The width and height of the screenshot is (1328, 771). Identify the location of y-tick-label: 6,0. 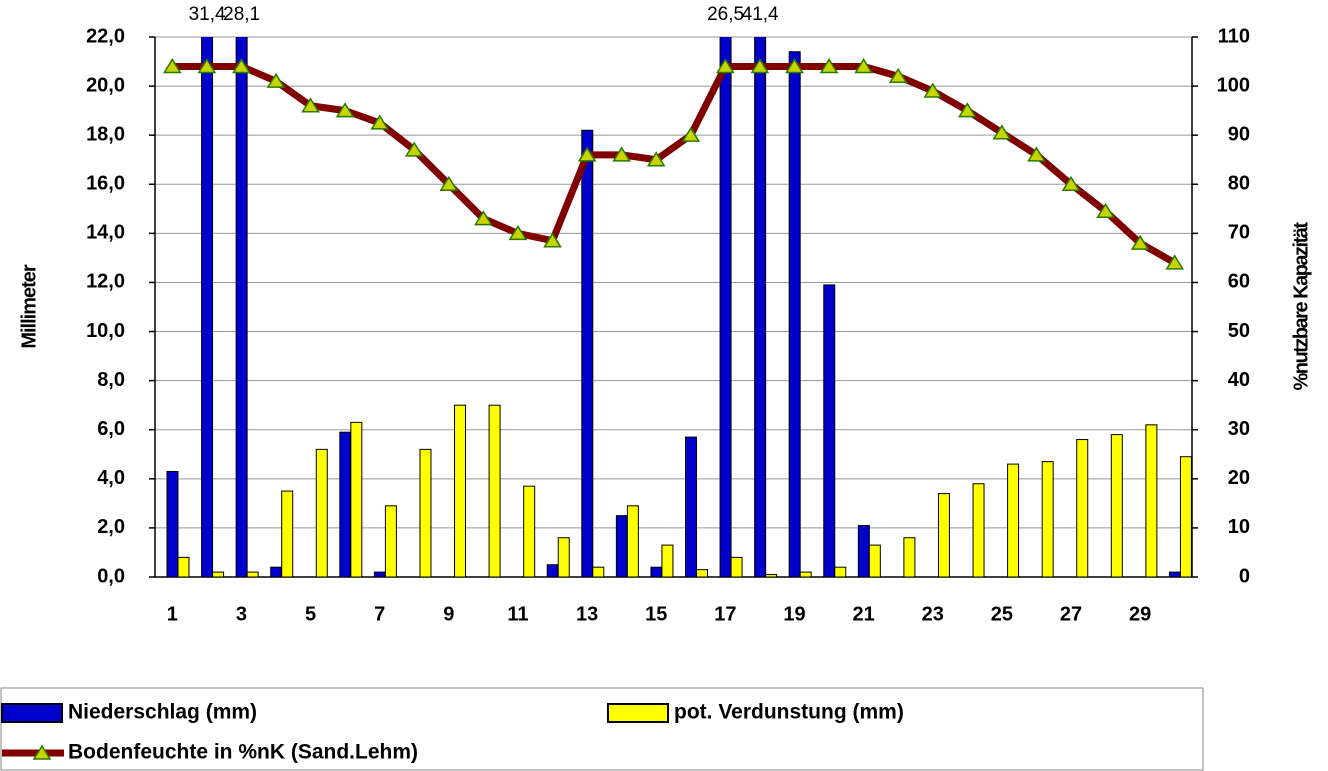
(111, 429).